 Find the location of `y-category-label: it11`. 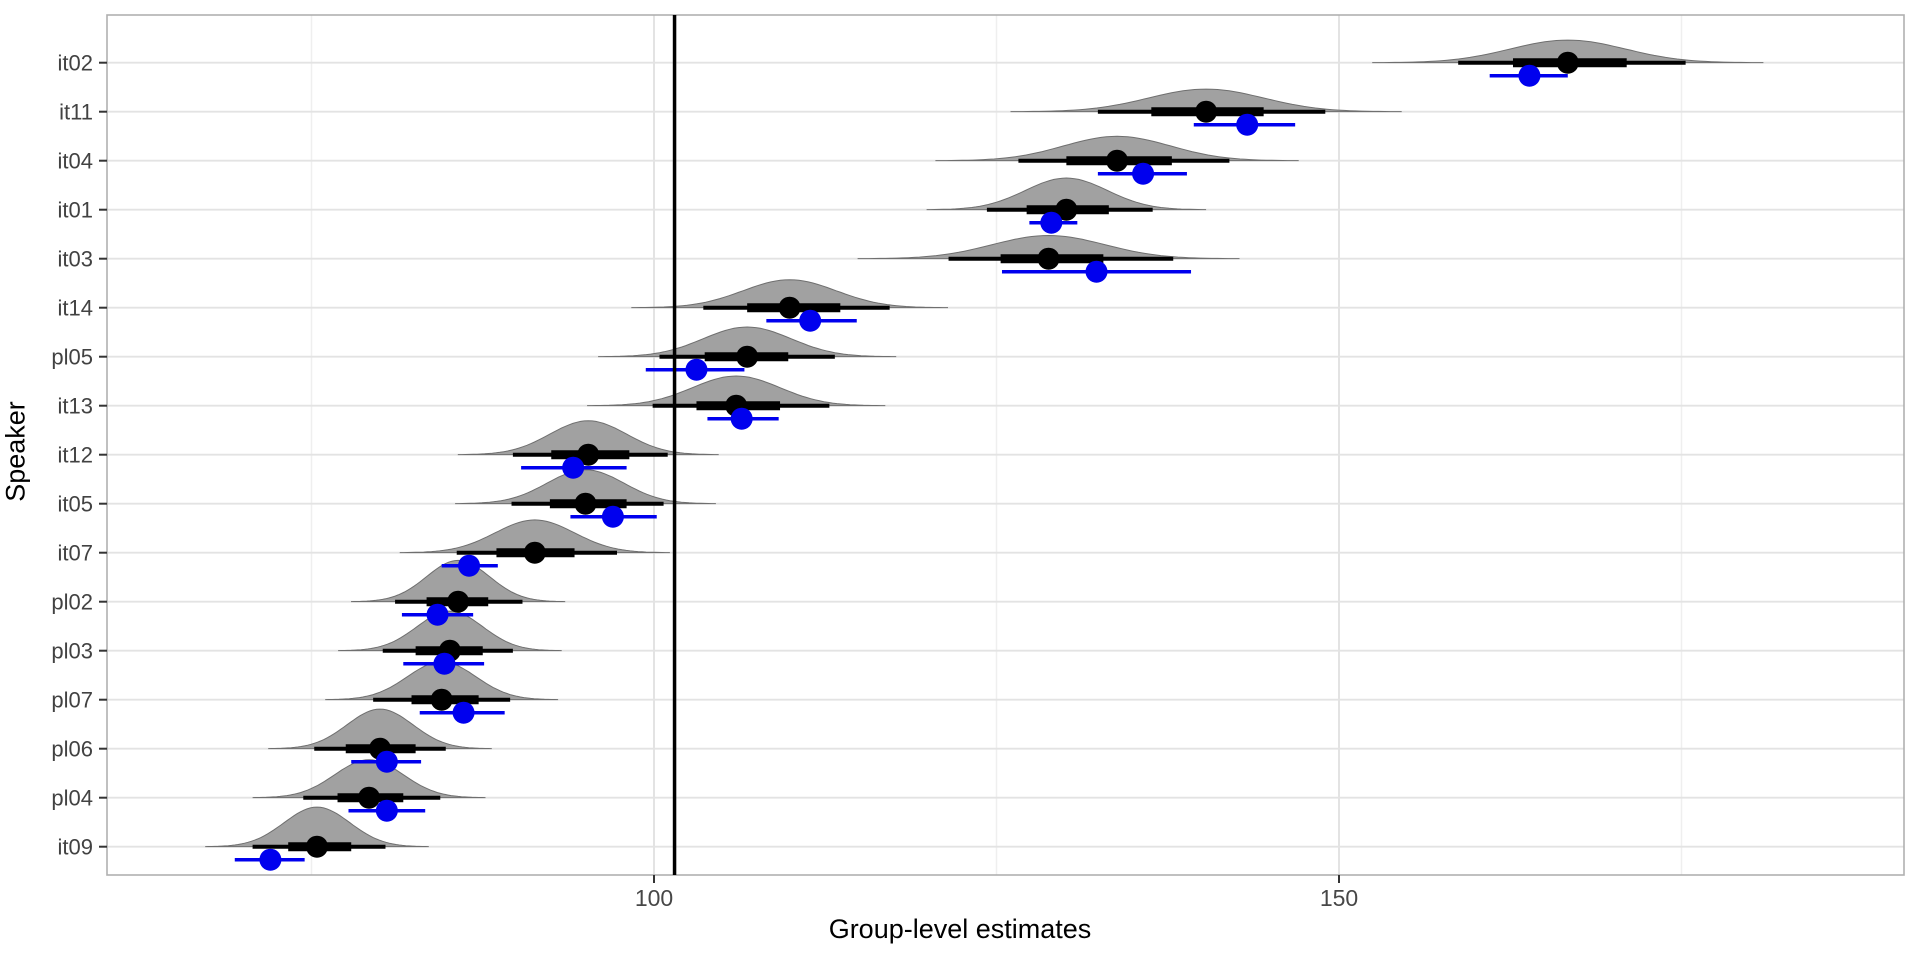

y-category-label: it11 is located at coordinates (76, 112).